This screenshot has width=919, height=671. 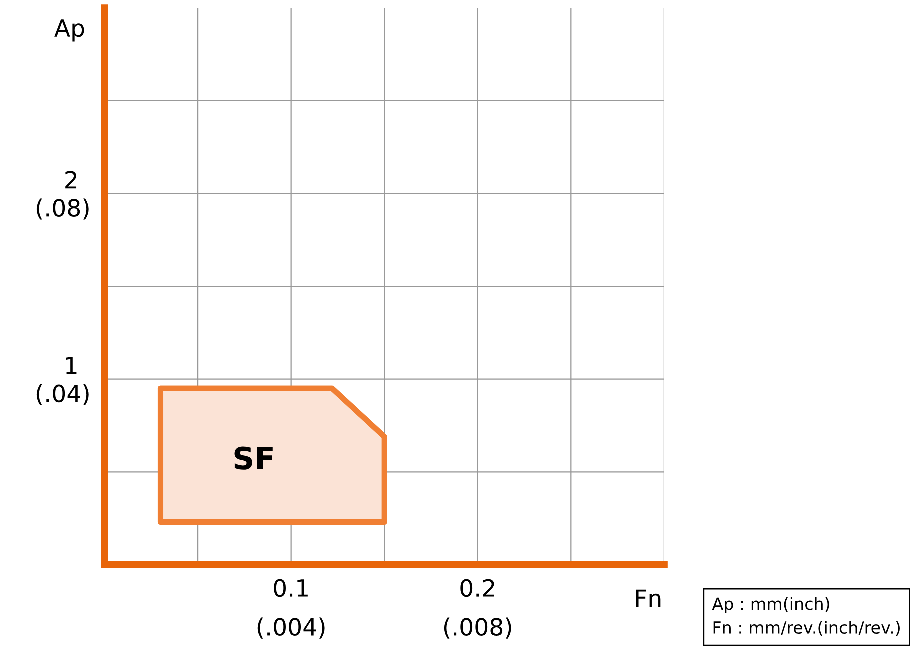 What do you see at coordinates (253, 458) in the screenshot?
I see `series-label: SF` at bounding box center [253, 458].